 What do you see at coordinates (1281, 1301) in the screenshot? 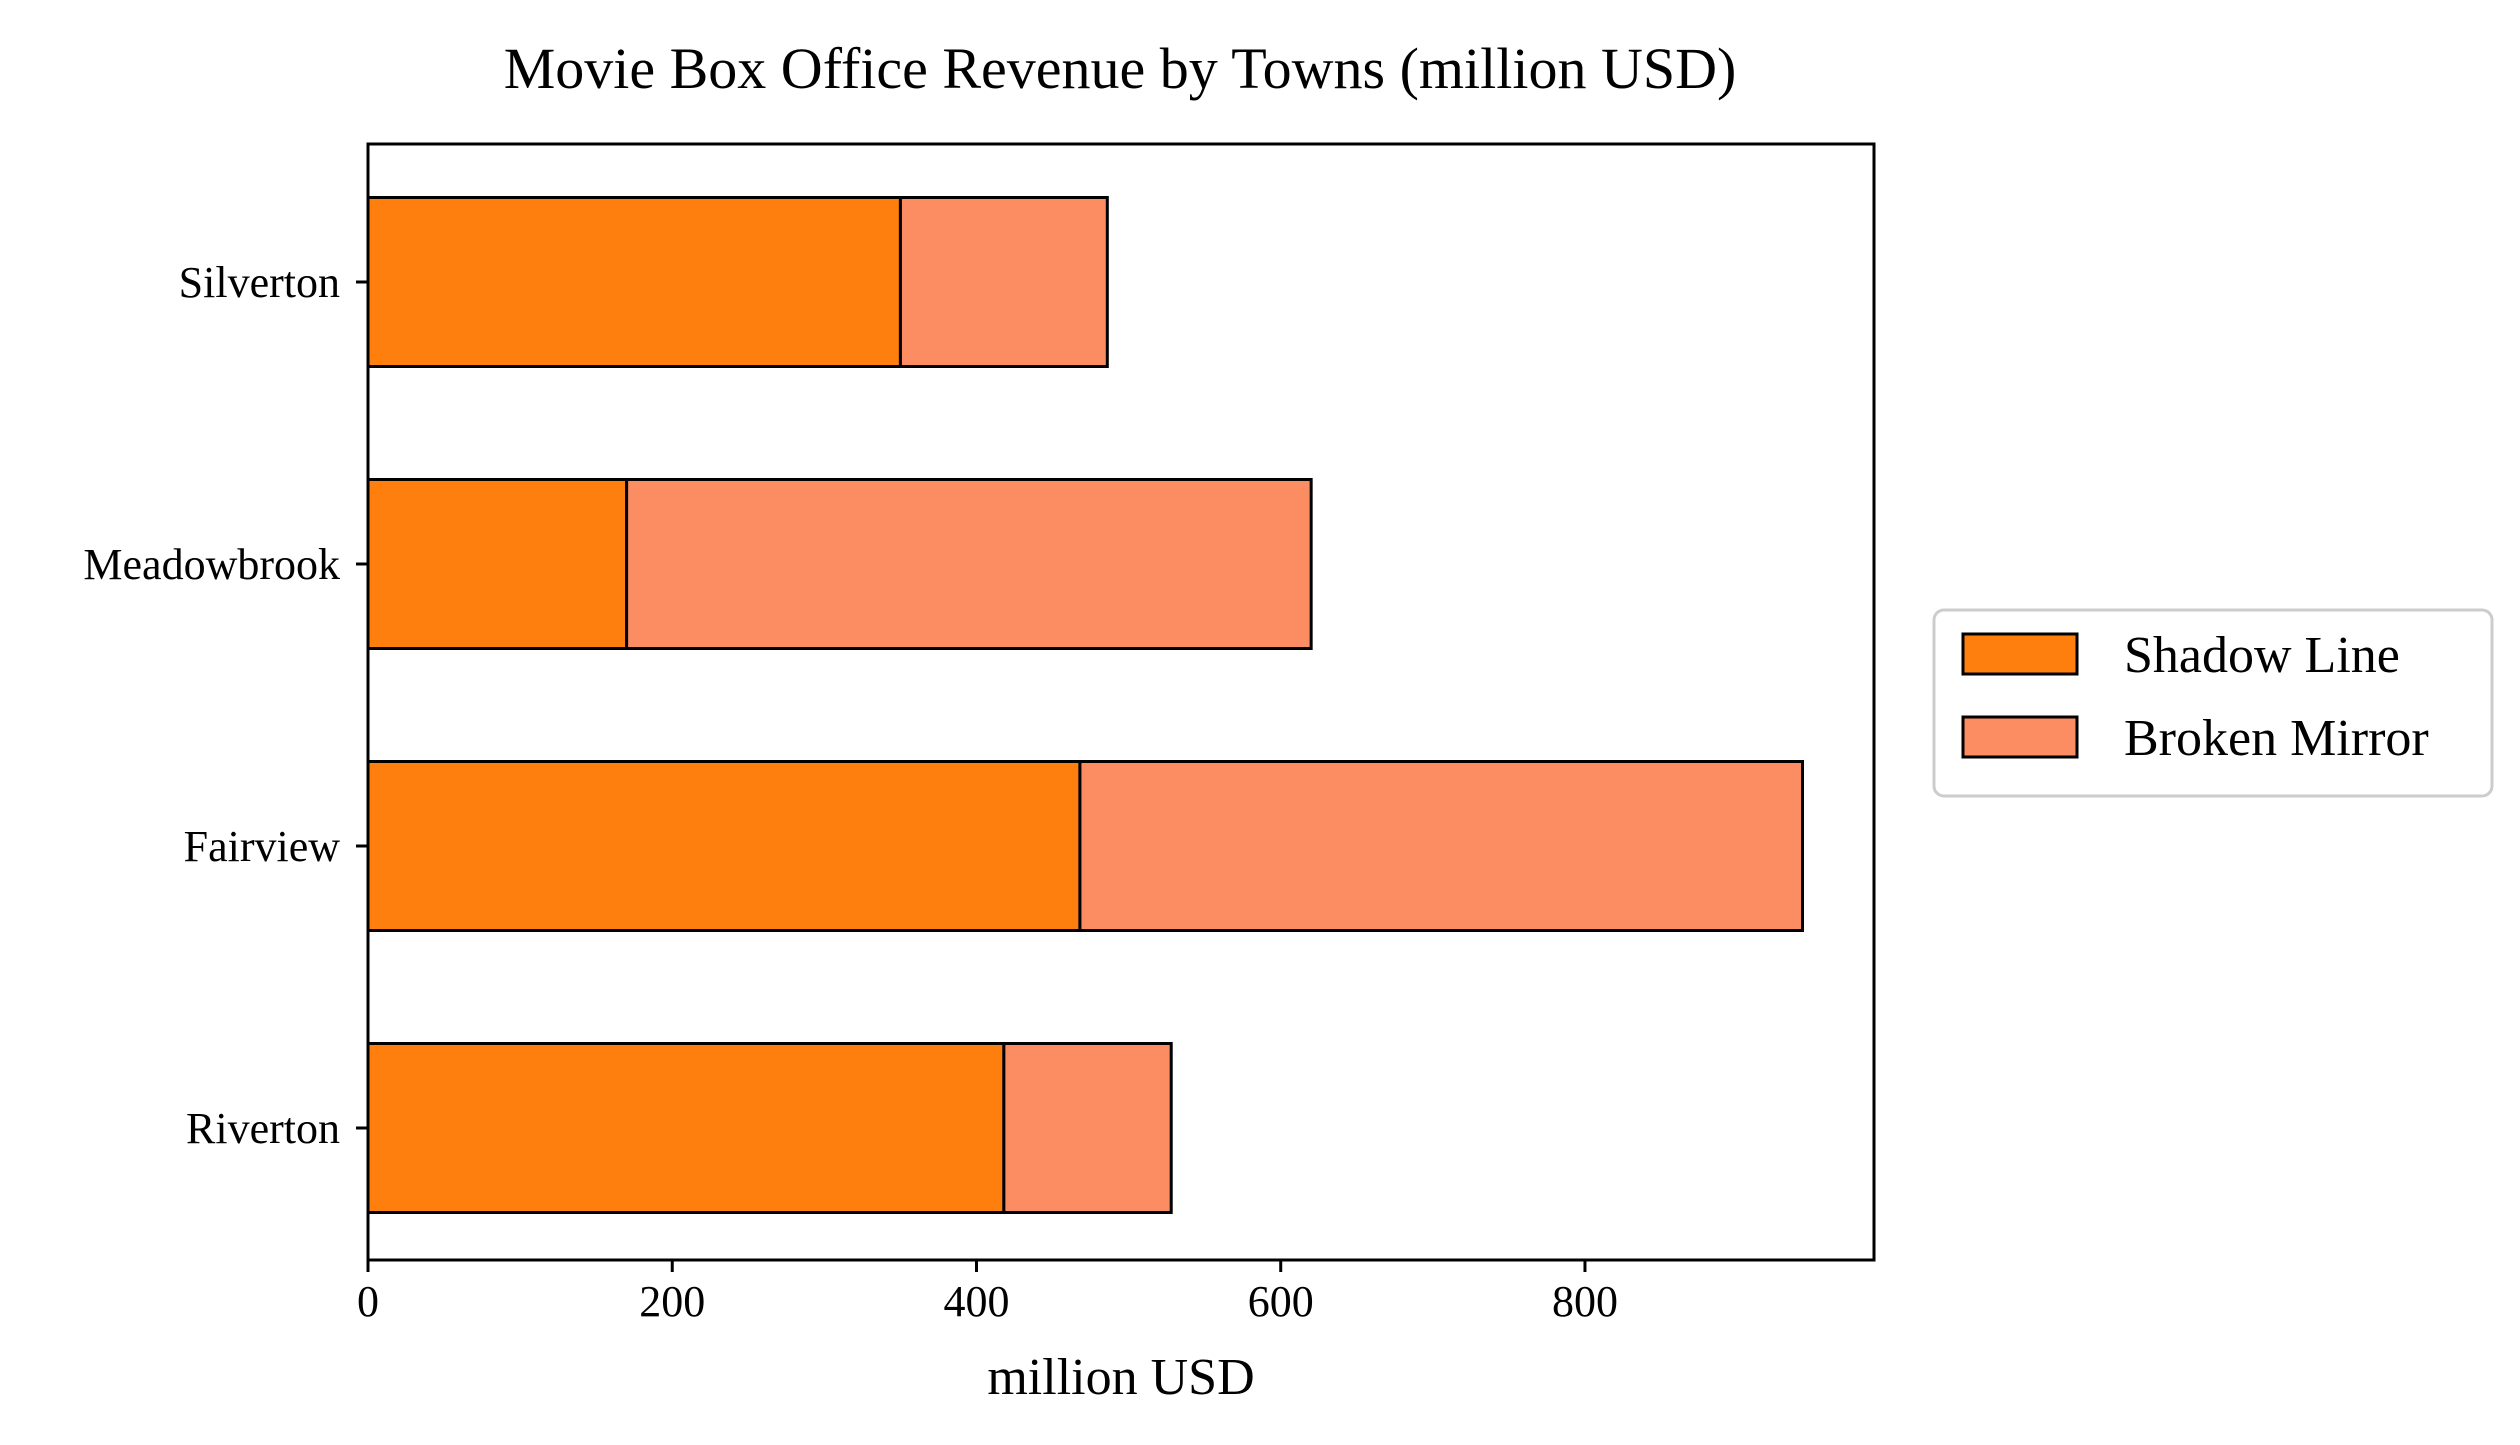
I see `x-tick-label-600: 600` at bounding box center [1281, 1301].